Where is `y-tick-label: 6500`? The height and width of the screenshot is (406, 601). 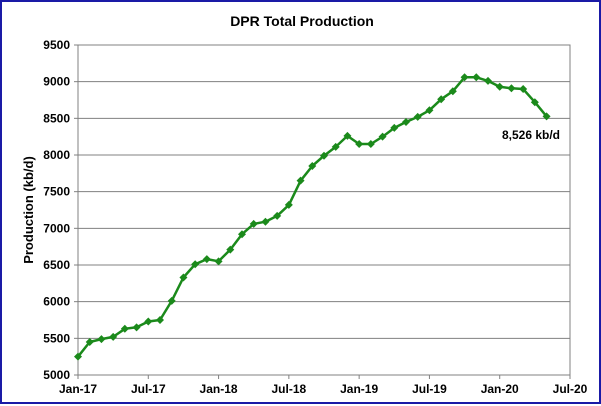
y-tick-label: 6500 is located at coordinates (56, 265).